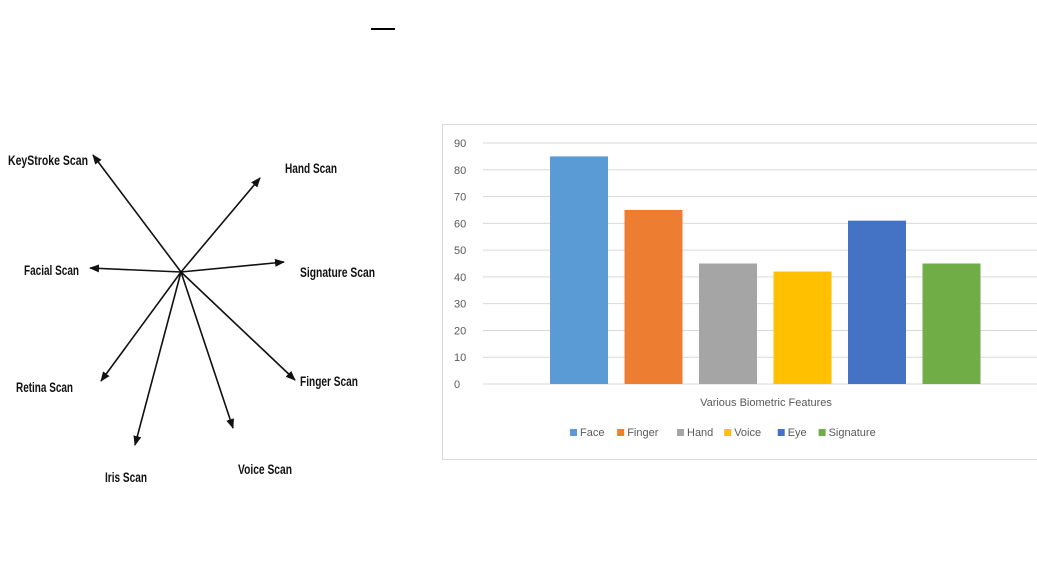  Describe the element at coordinates (48, 160) in the screenshot. I see `label-keystroke: KeyStroke Scan` at that location.